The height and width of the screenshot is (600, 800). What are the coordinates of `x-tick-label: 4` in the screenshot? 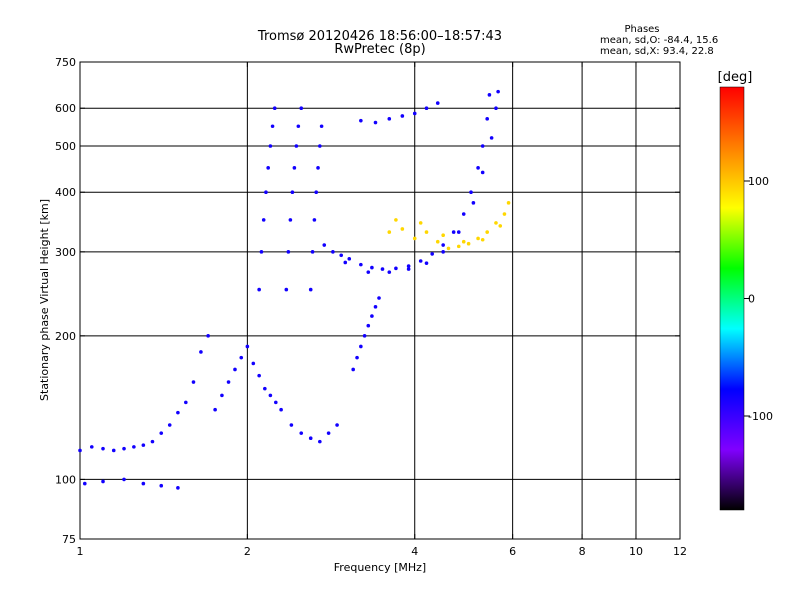 It's located at (414, 551).